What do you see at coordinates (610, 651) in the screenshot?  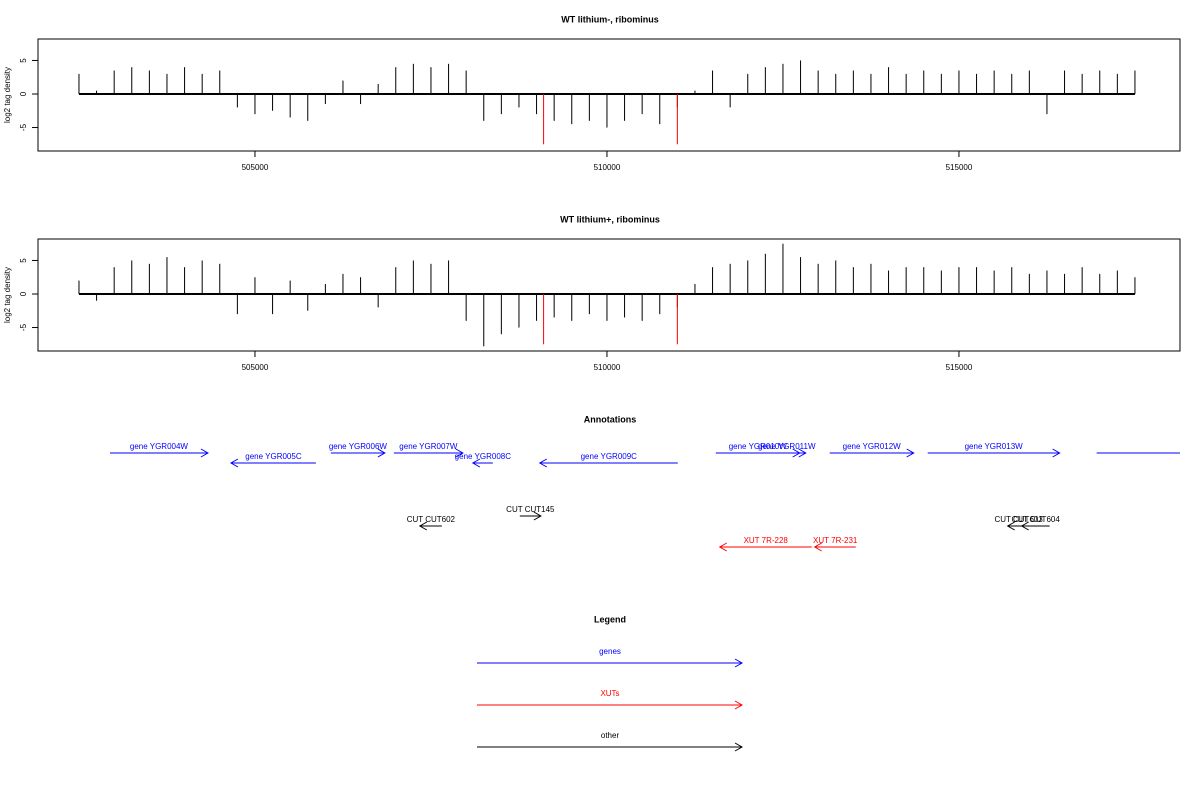 I see `legend-label: genes` at bounding box center [610, 651].